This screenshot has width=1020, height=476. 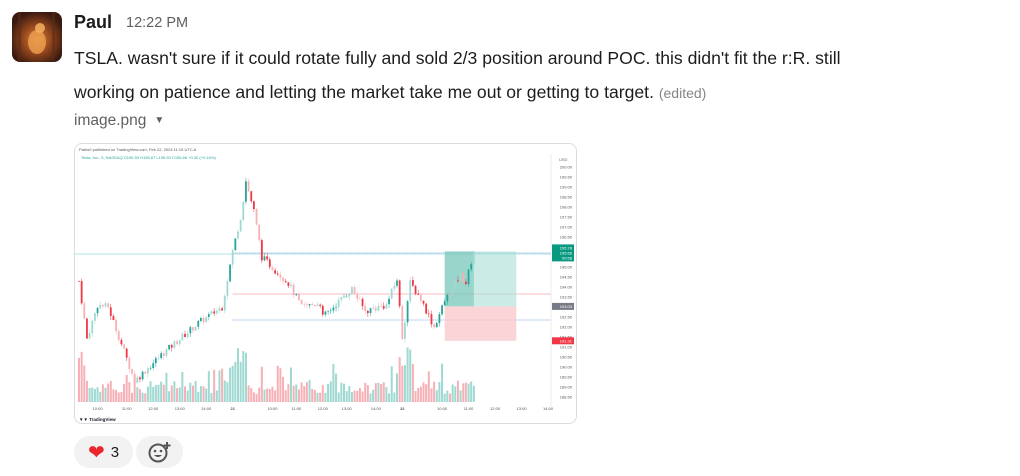 What do you see at coordinates (103, 452) in the screenshot?
I see `reaction-heart: ❤ 3` at bounding box center [103, 452].